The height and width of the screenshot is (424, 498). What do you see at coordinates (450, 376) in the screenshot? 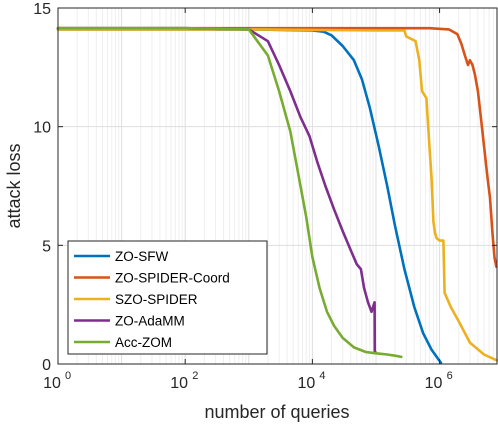
I see `x-tick-label-exponent: 6` at bounding box center [450, 376].